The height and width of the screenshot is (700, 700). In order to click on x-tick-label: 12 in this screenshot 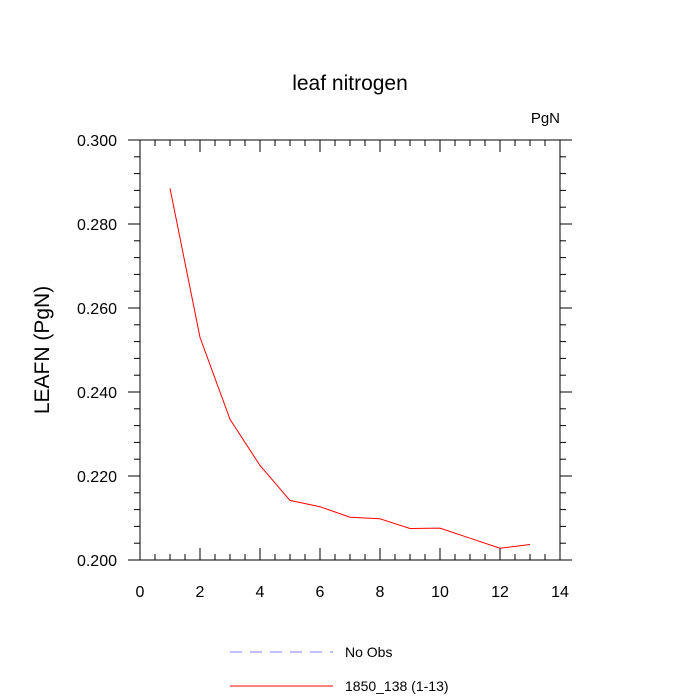, I will do `click(500, 592)`.